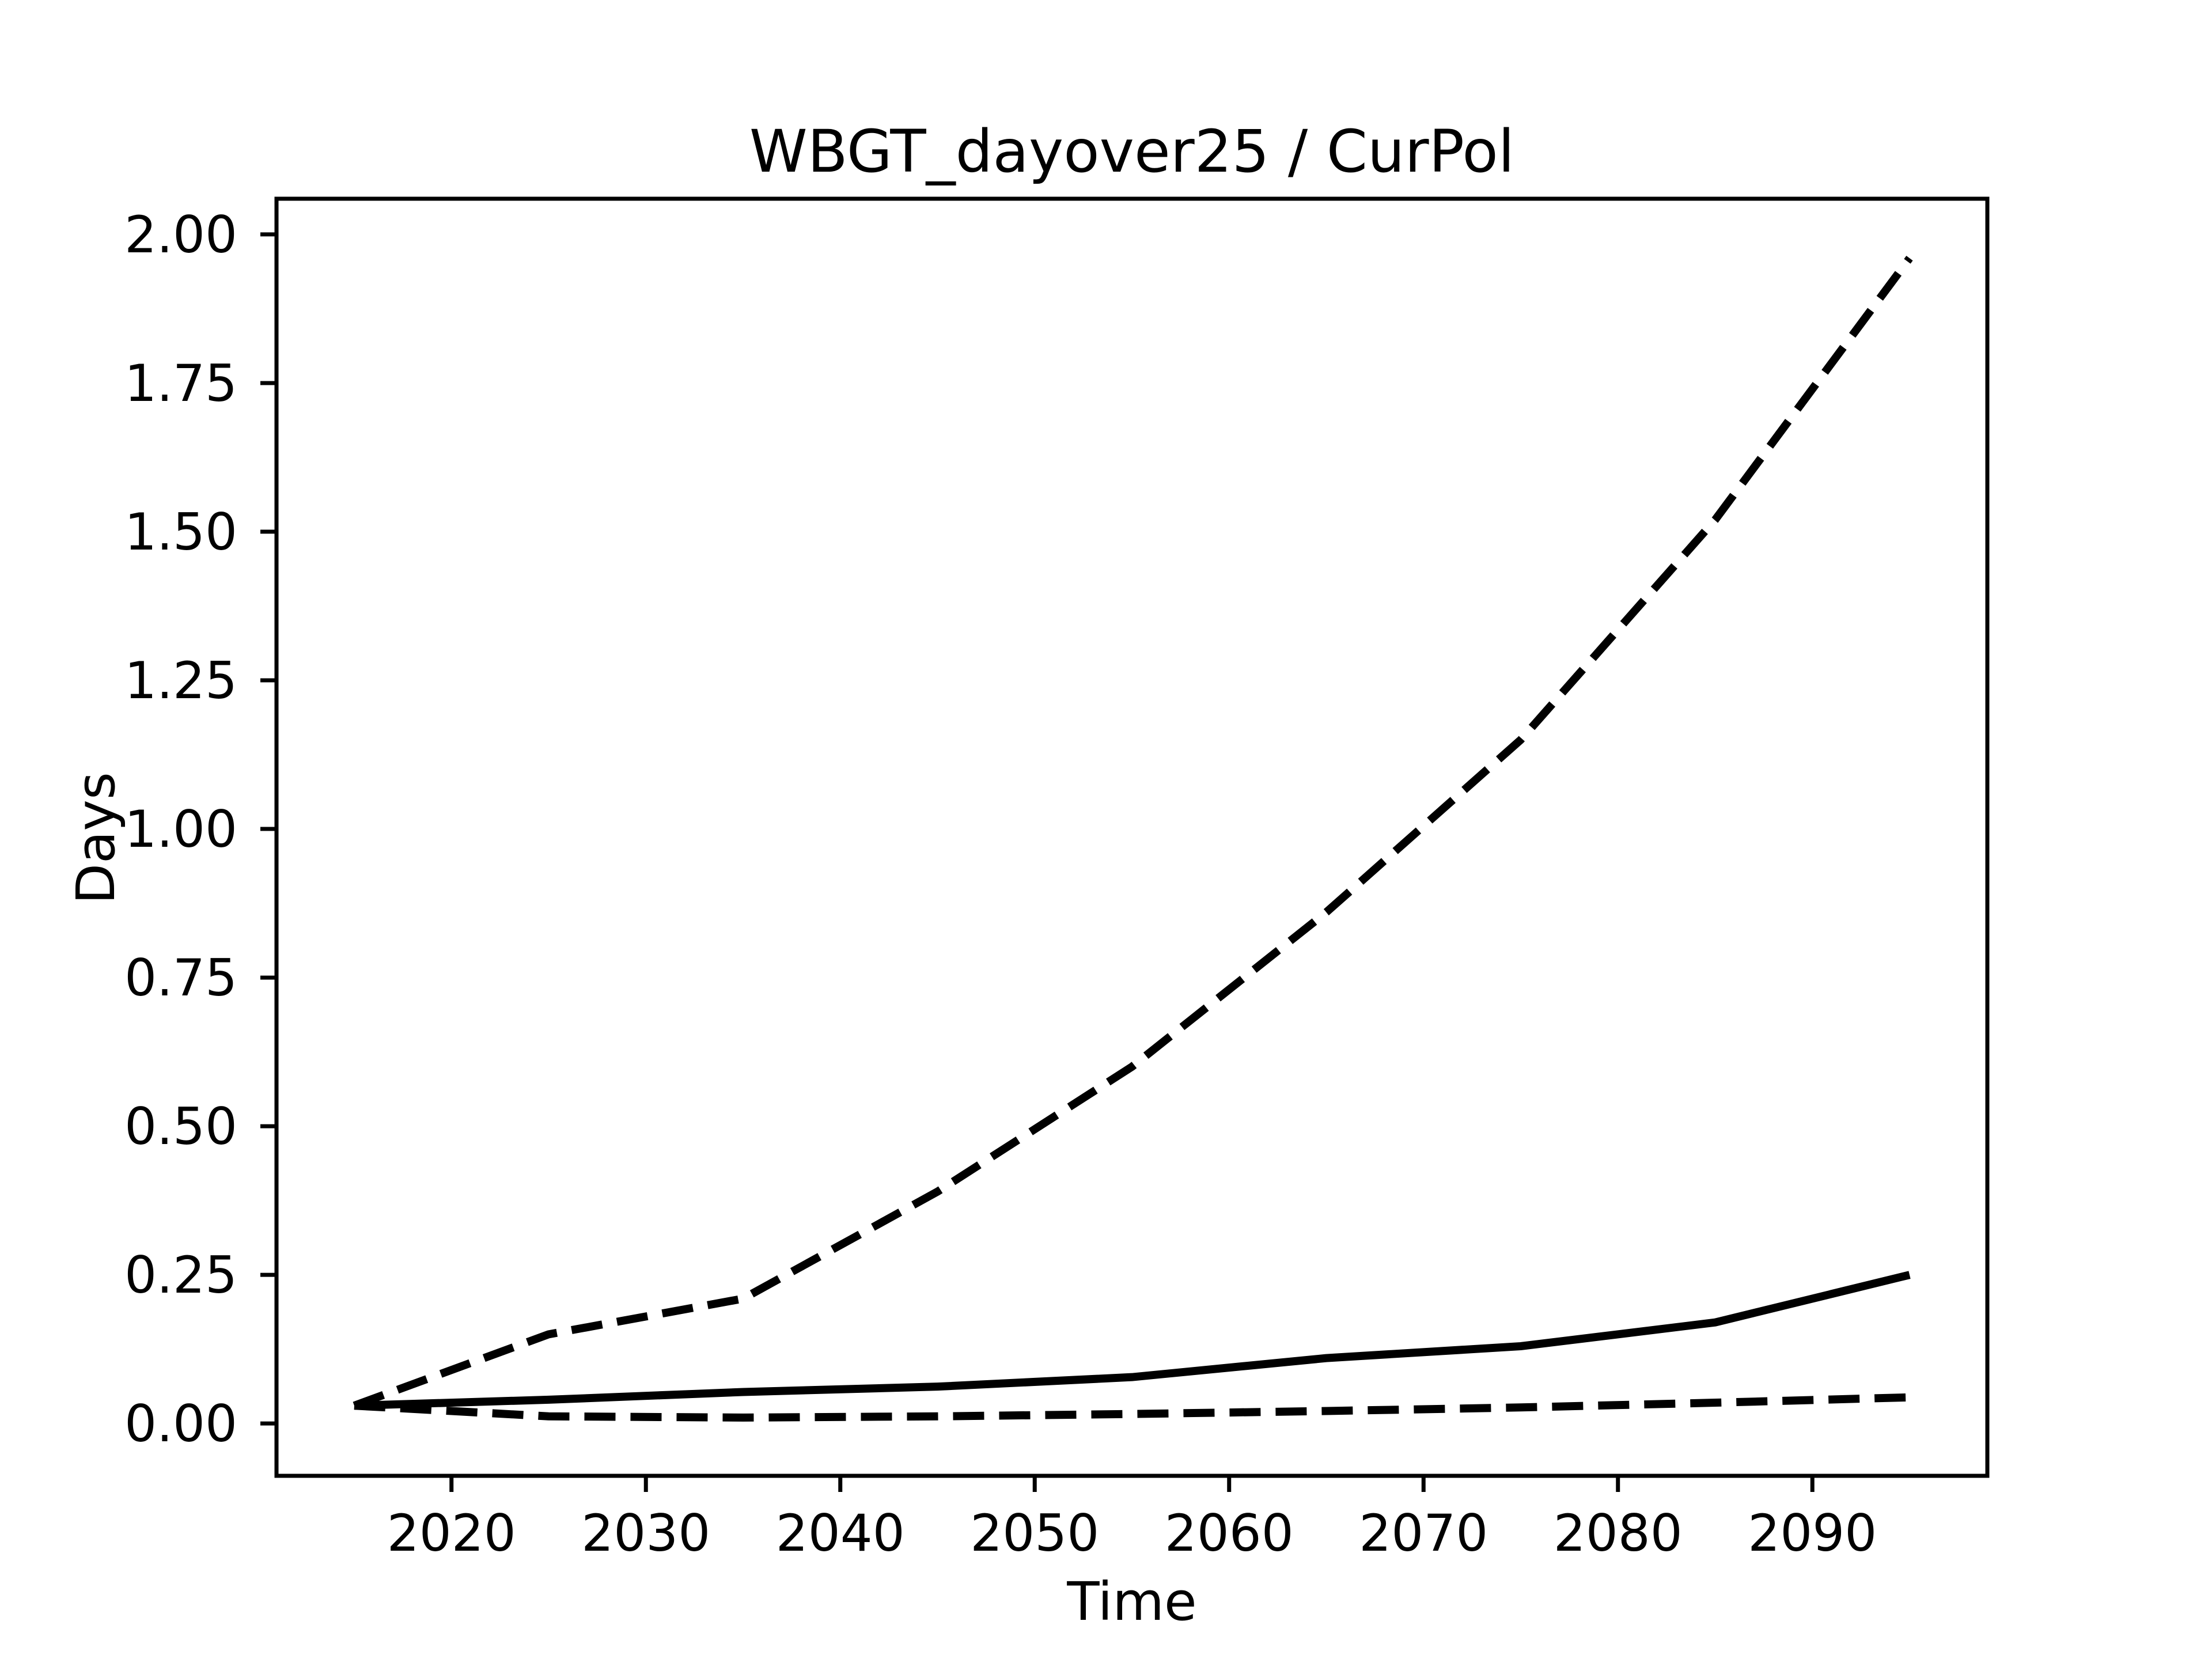 This screenshot has width=2212, height=1659. Describe the element at coordinates (180, 1423) in the screenshot. I see `y-tick-label: 0.00` at that location.